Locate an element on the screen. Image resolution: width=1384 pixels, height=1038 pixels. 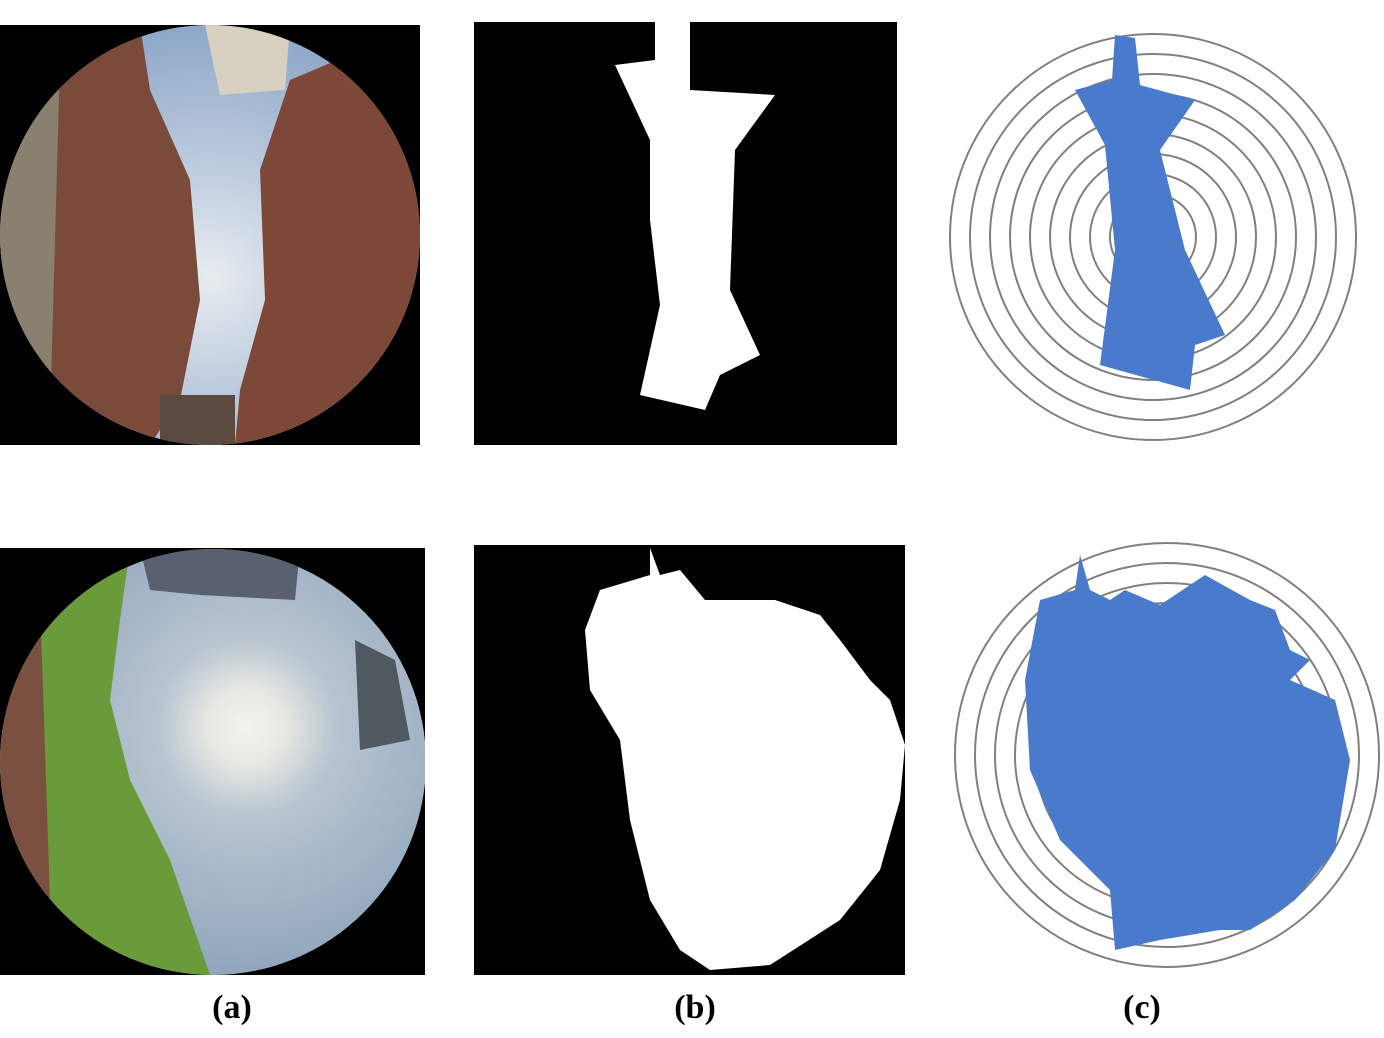
panel-label: (a) is located at coordinates (232, 1007).